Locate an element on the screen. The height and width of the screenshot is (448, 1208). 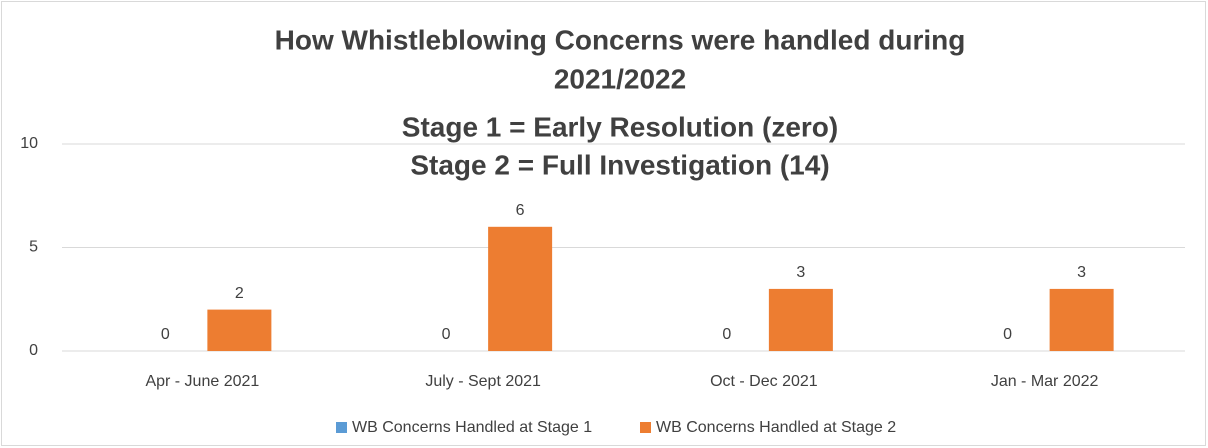
legend-label: WB Concerns Handled at Stage 1 is located at coordinates (472, 427).